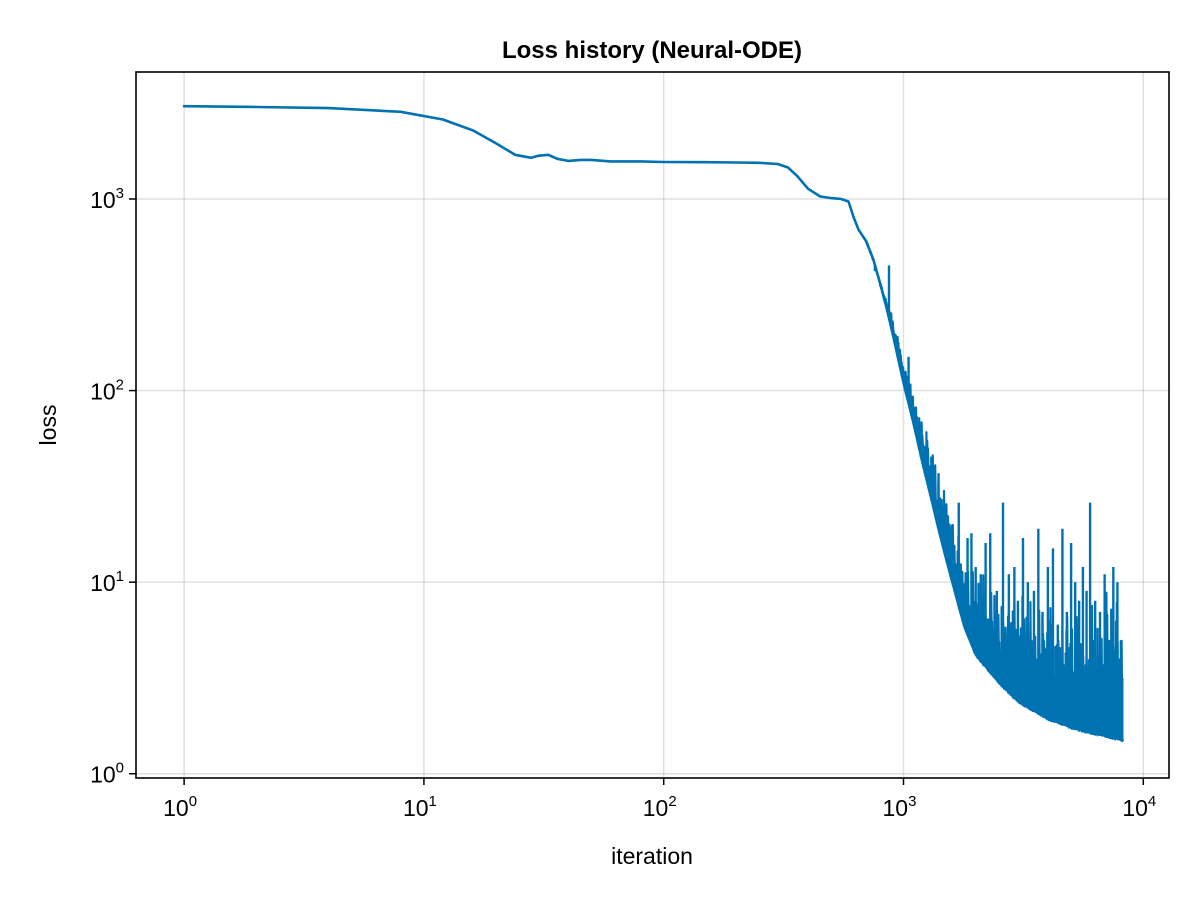  What do you see at coordinates (107, 582) in the screenshot?
I see `y-tick-label-1: 10¹` at bounding box center [107, 582].